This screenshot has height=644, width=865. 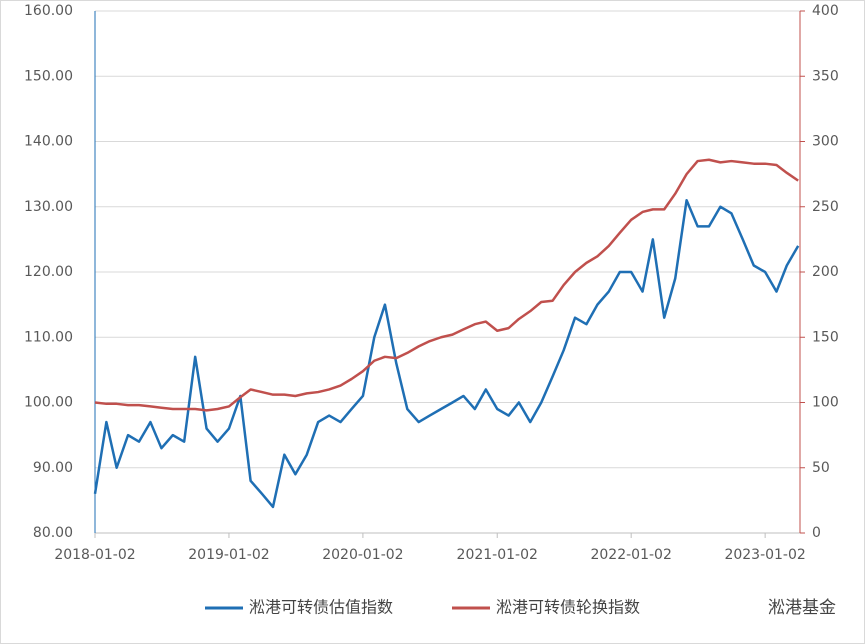 What do you see at coordinates (825, 76) in the screenshot?
I see `y2-tick-label: 350` at bounding box center [825, 76].